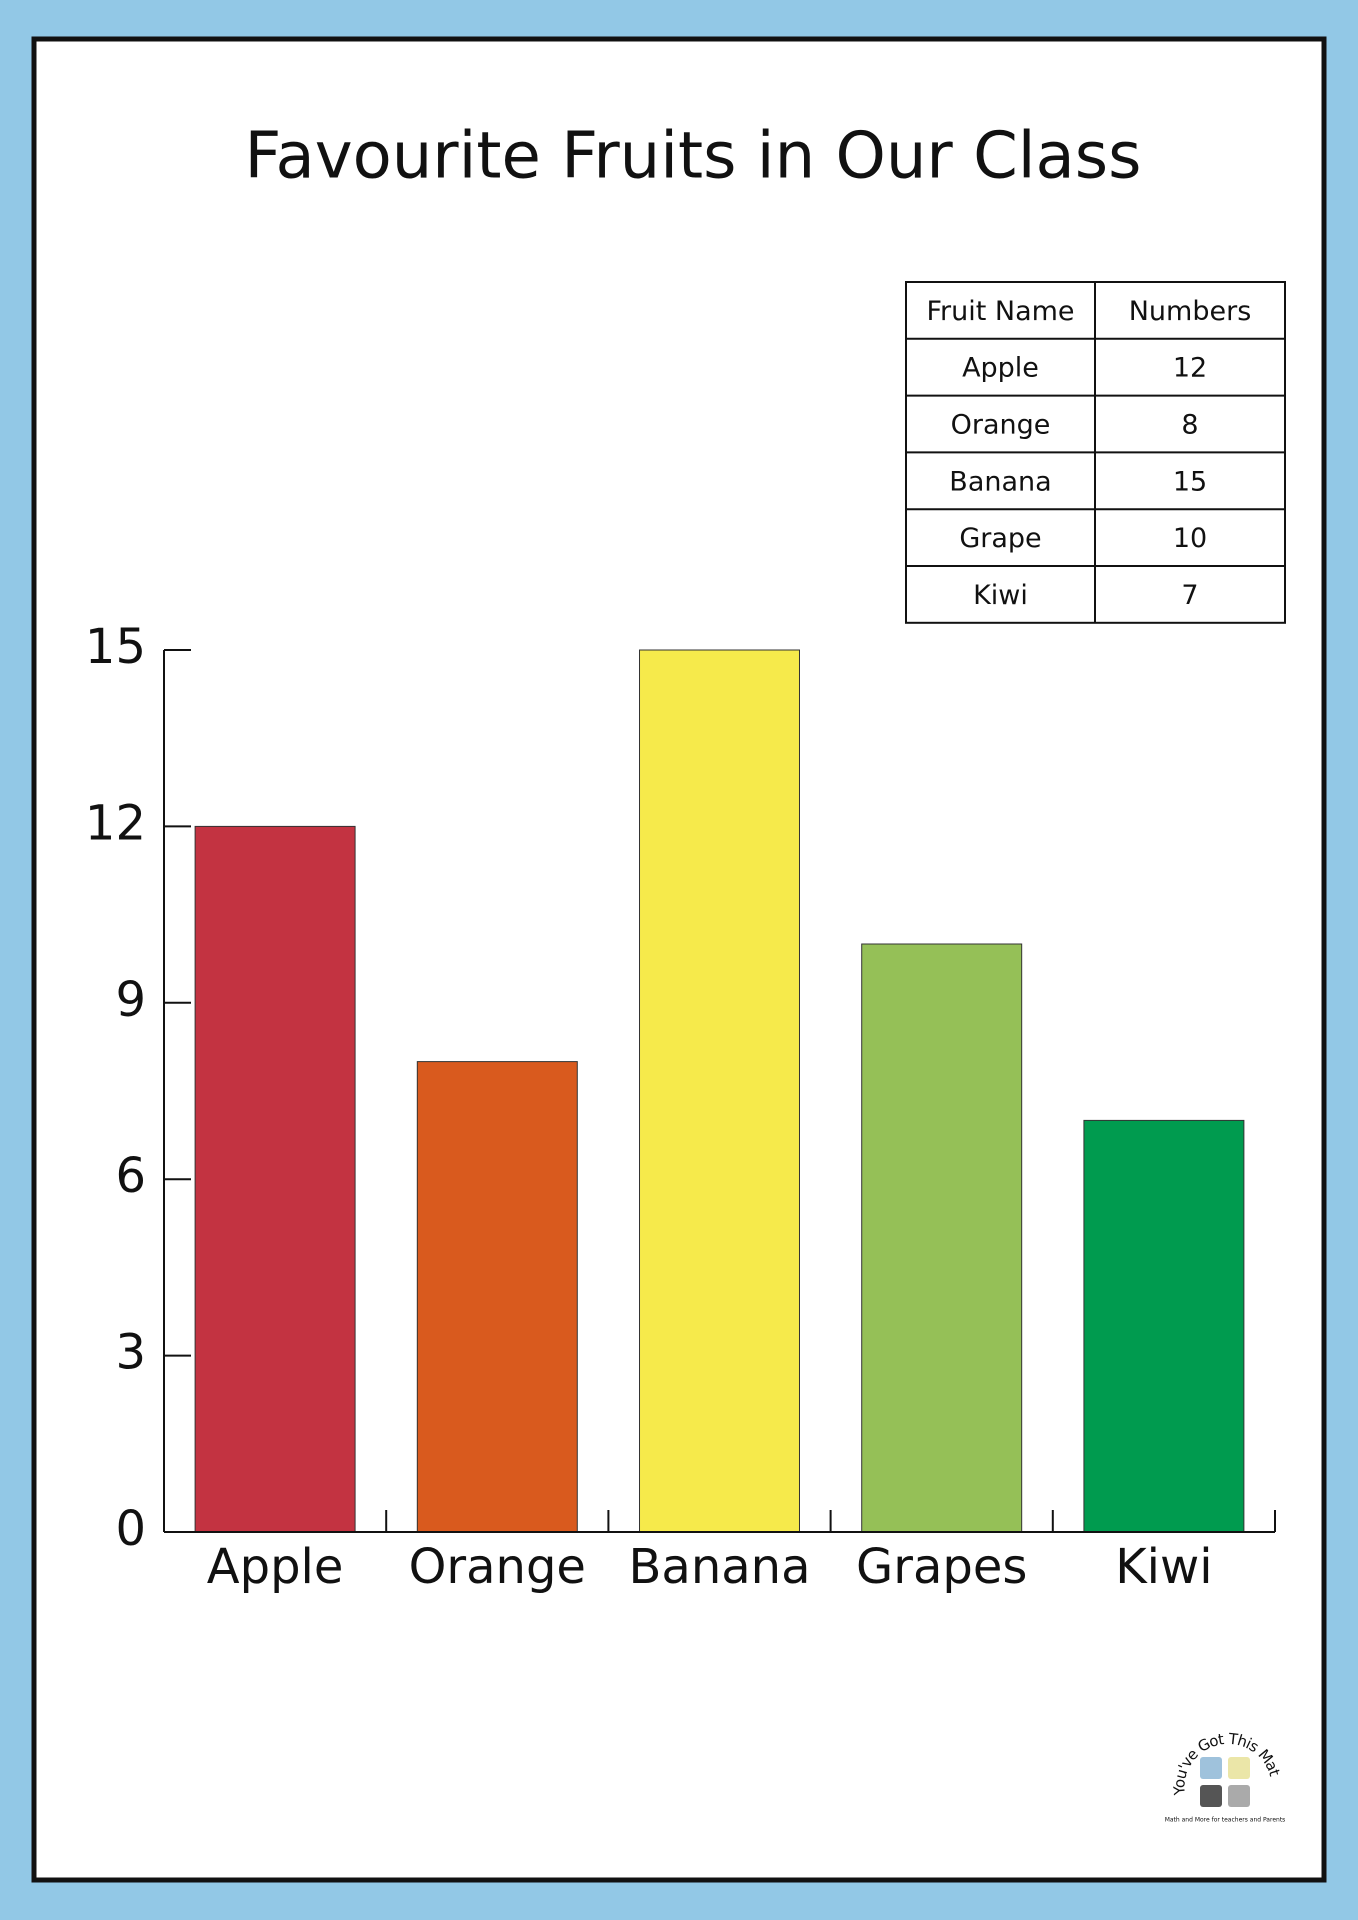 This screenshot has width=1358, height=1920. What do you see at coordinates (941, 1567) in the screenshot?
I see `x-tick-label: Grapes` at bounding box center [941, 1567].